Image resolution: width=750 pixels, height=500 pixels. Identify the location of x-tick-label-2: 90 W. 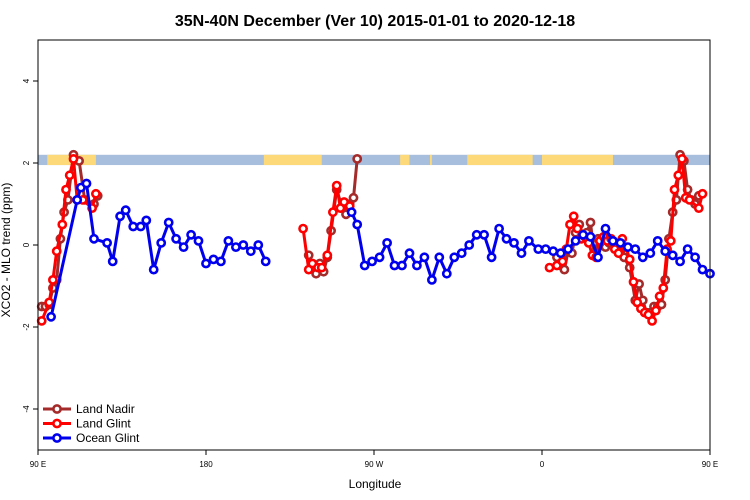
(374, 464).